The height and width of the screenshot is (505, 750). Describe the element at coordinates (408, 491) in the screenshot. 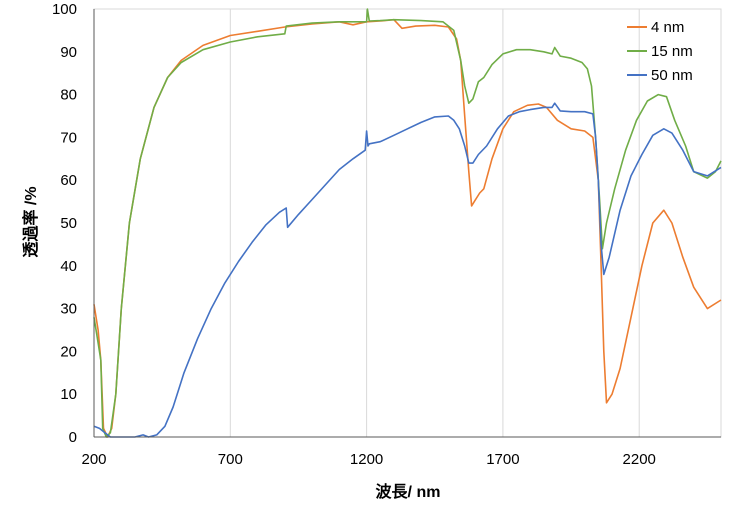

I see `x-axis-title: 波長/ nm` at that location.